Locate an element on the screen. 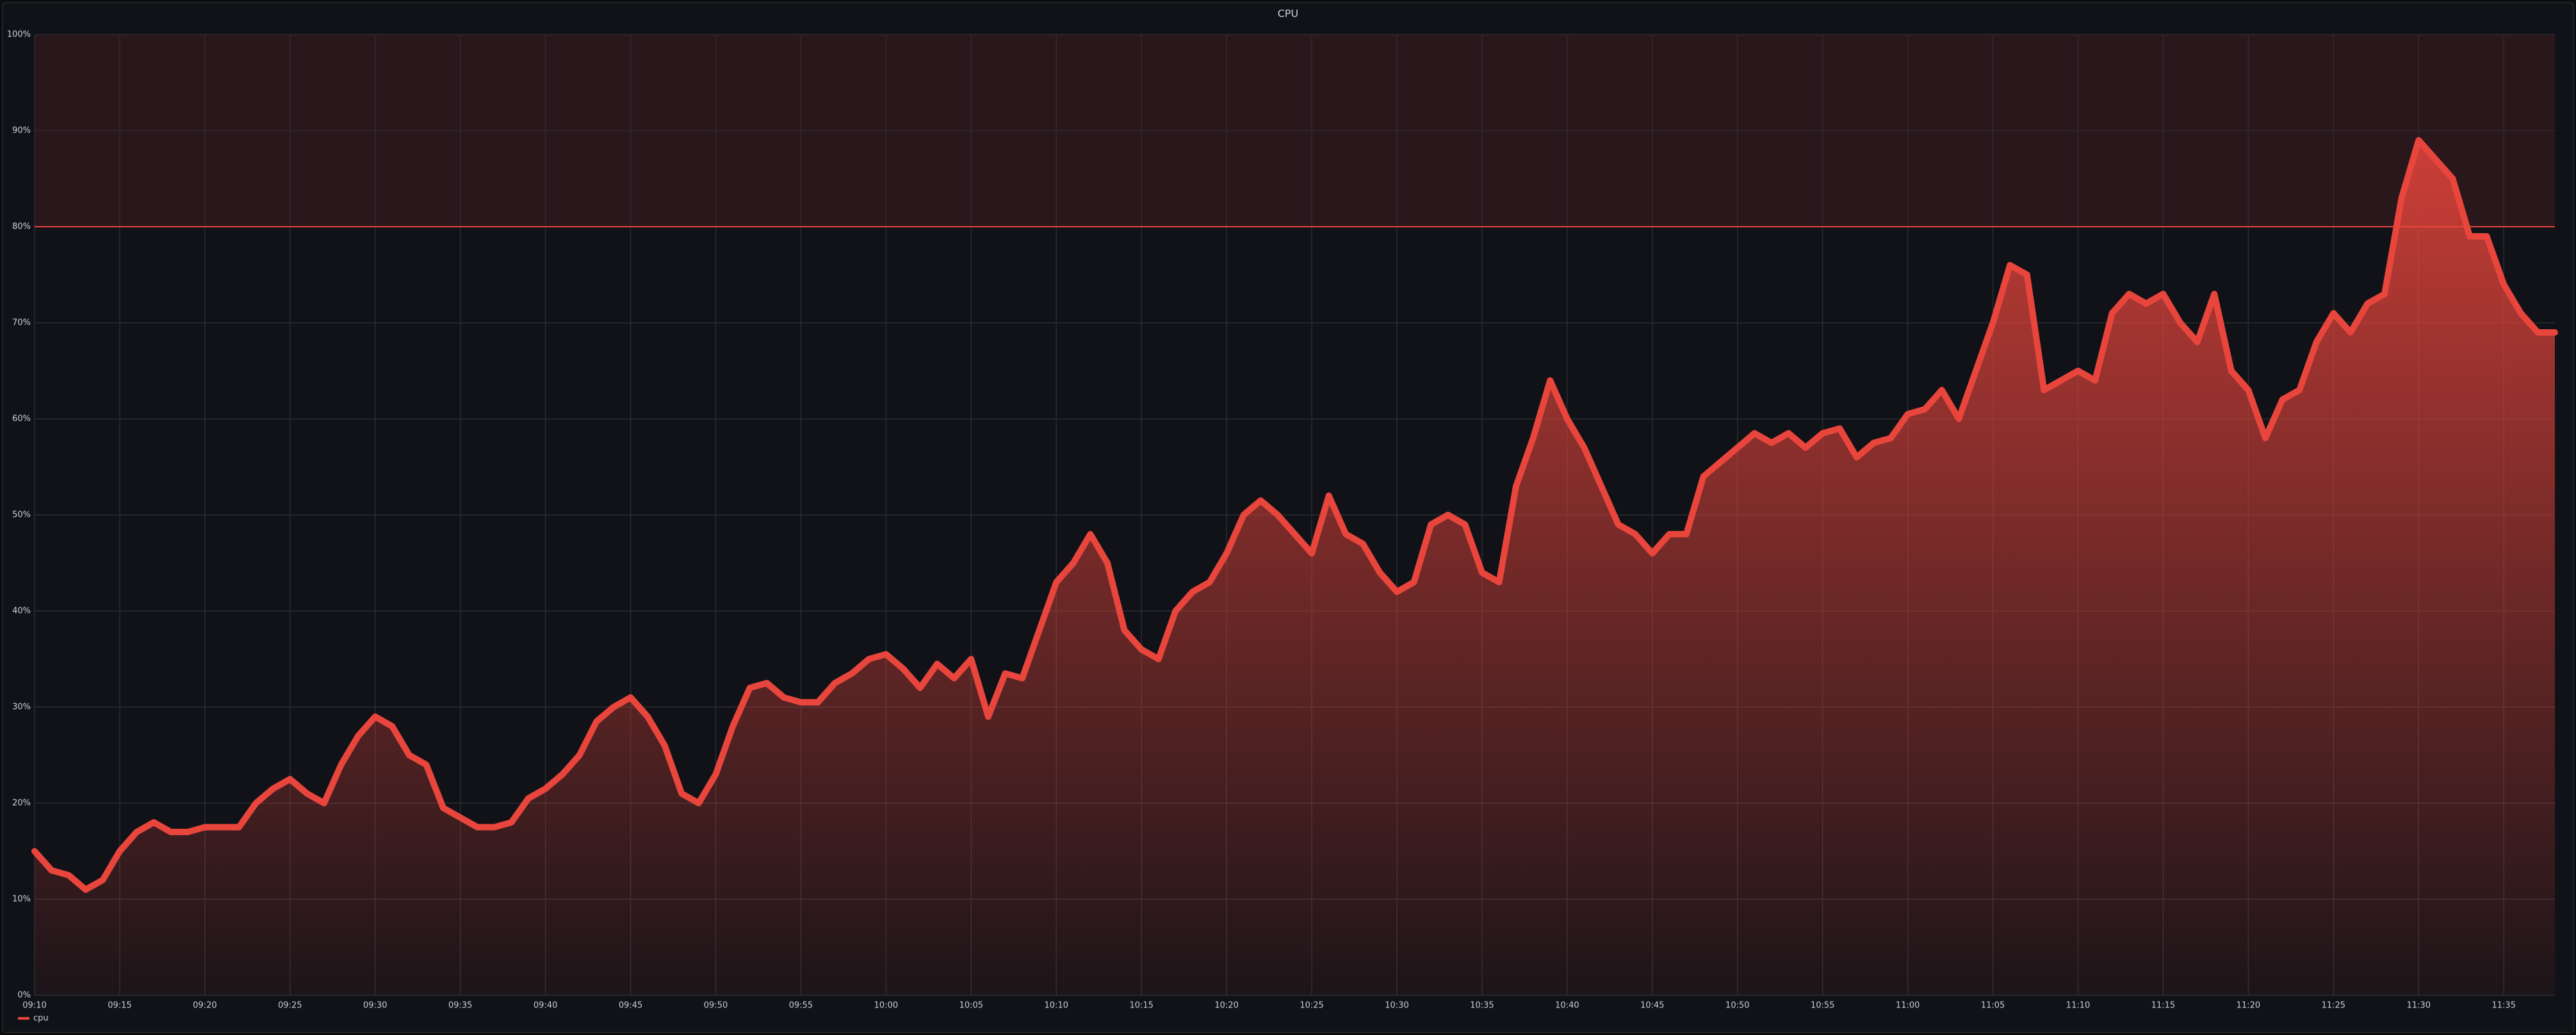 This screenshot has width=2576, height=1035. x-tick-label: 11:25 is located at coordinates (2333, 1006).